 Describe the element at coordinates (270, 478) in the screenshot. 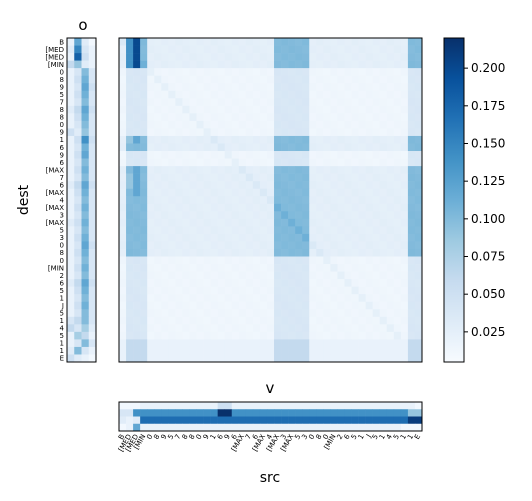

I see `x-axis-label: src` at that location.